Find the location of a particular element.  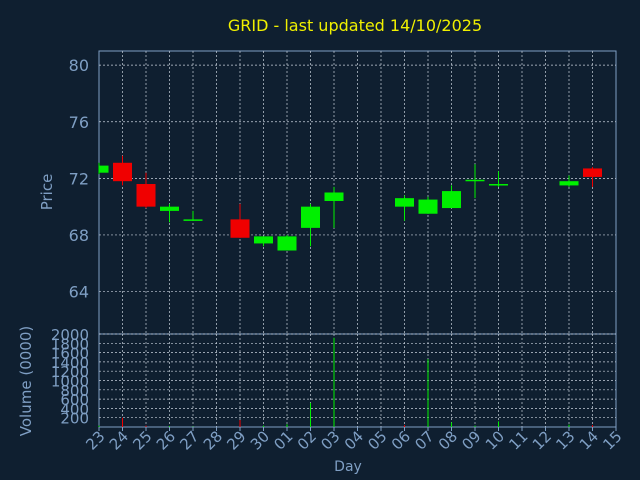

x-tick-label: 13 is located at coordinates (565, 440).